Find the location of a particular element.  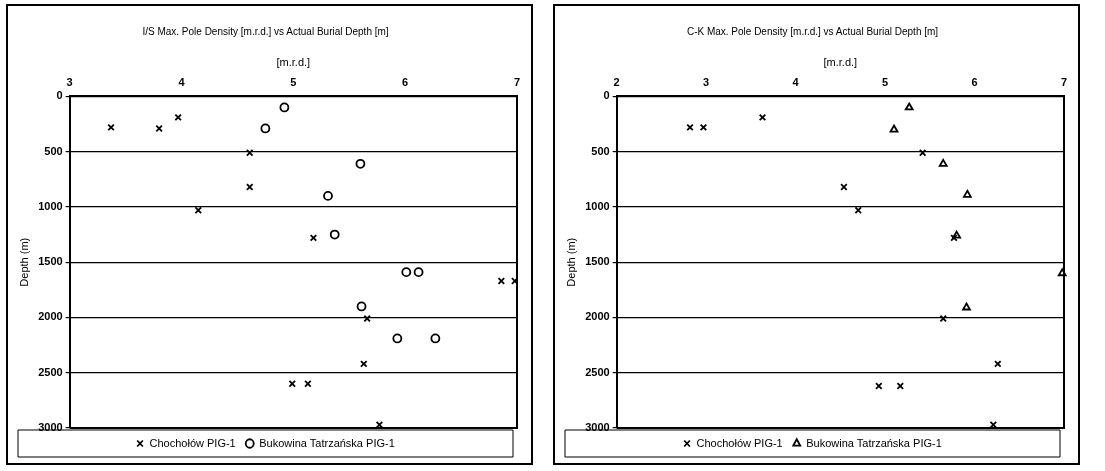

chart-title: C-K Max. Pole Density [m.r.d.] vs Actual Burial Depth [m] is located at coordinates (812, 31).